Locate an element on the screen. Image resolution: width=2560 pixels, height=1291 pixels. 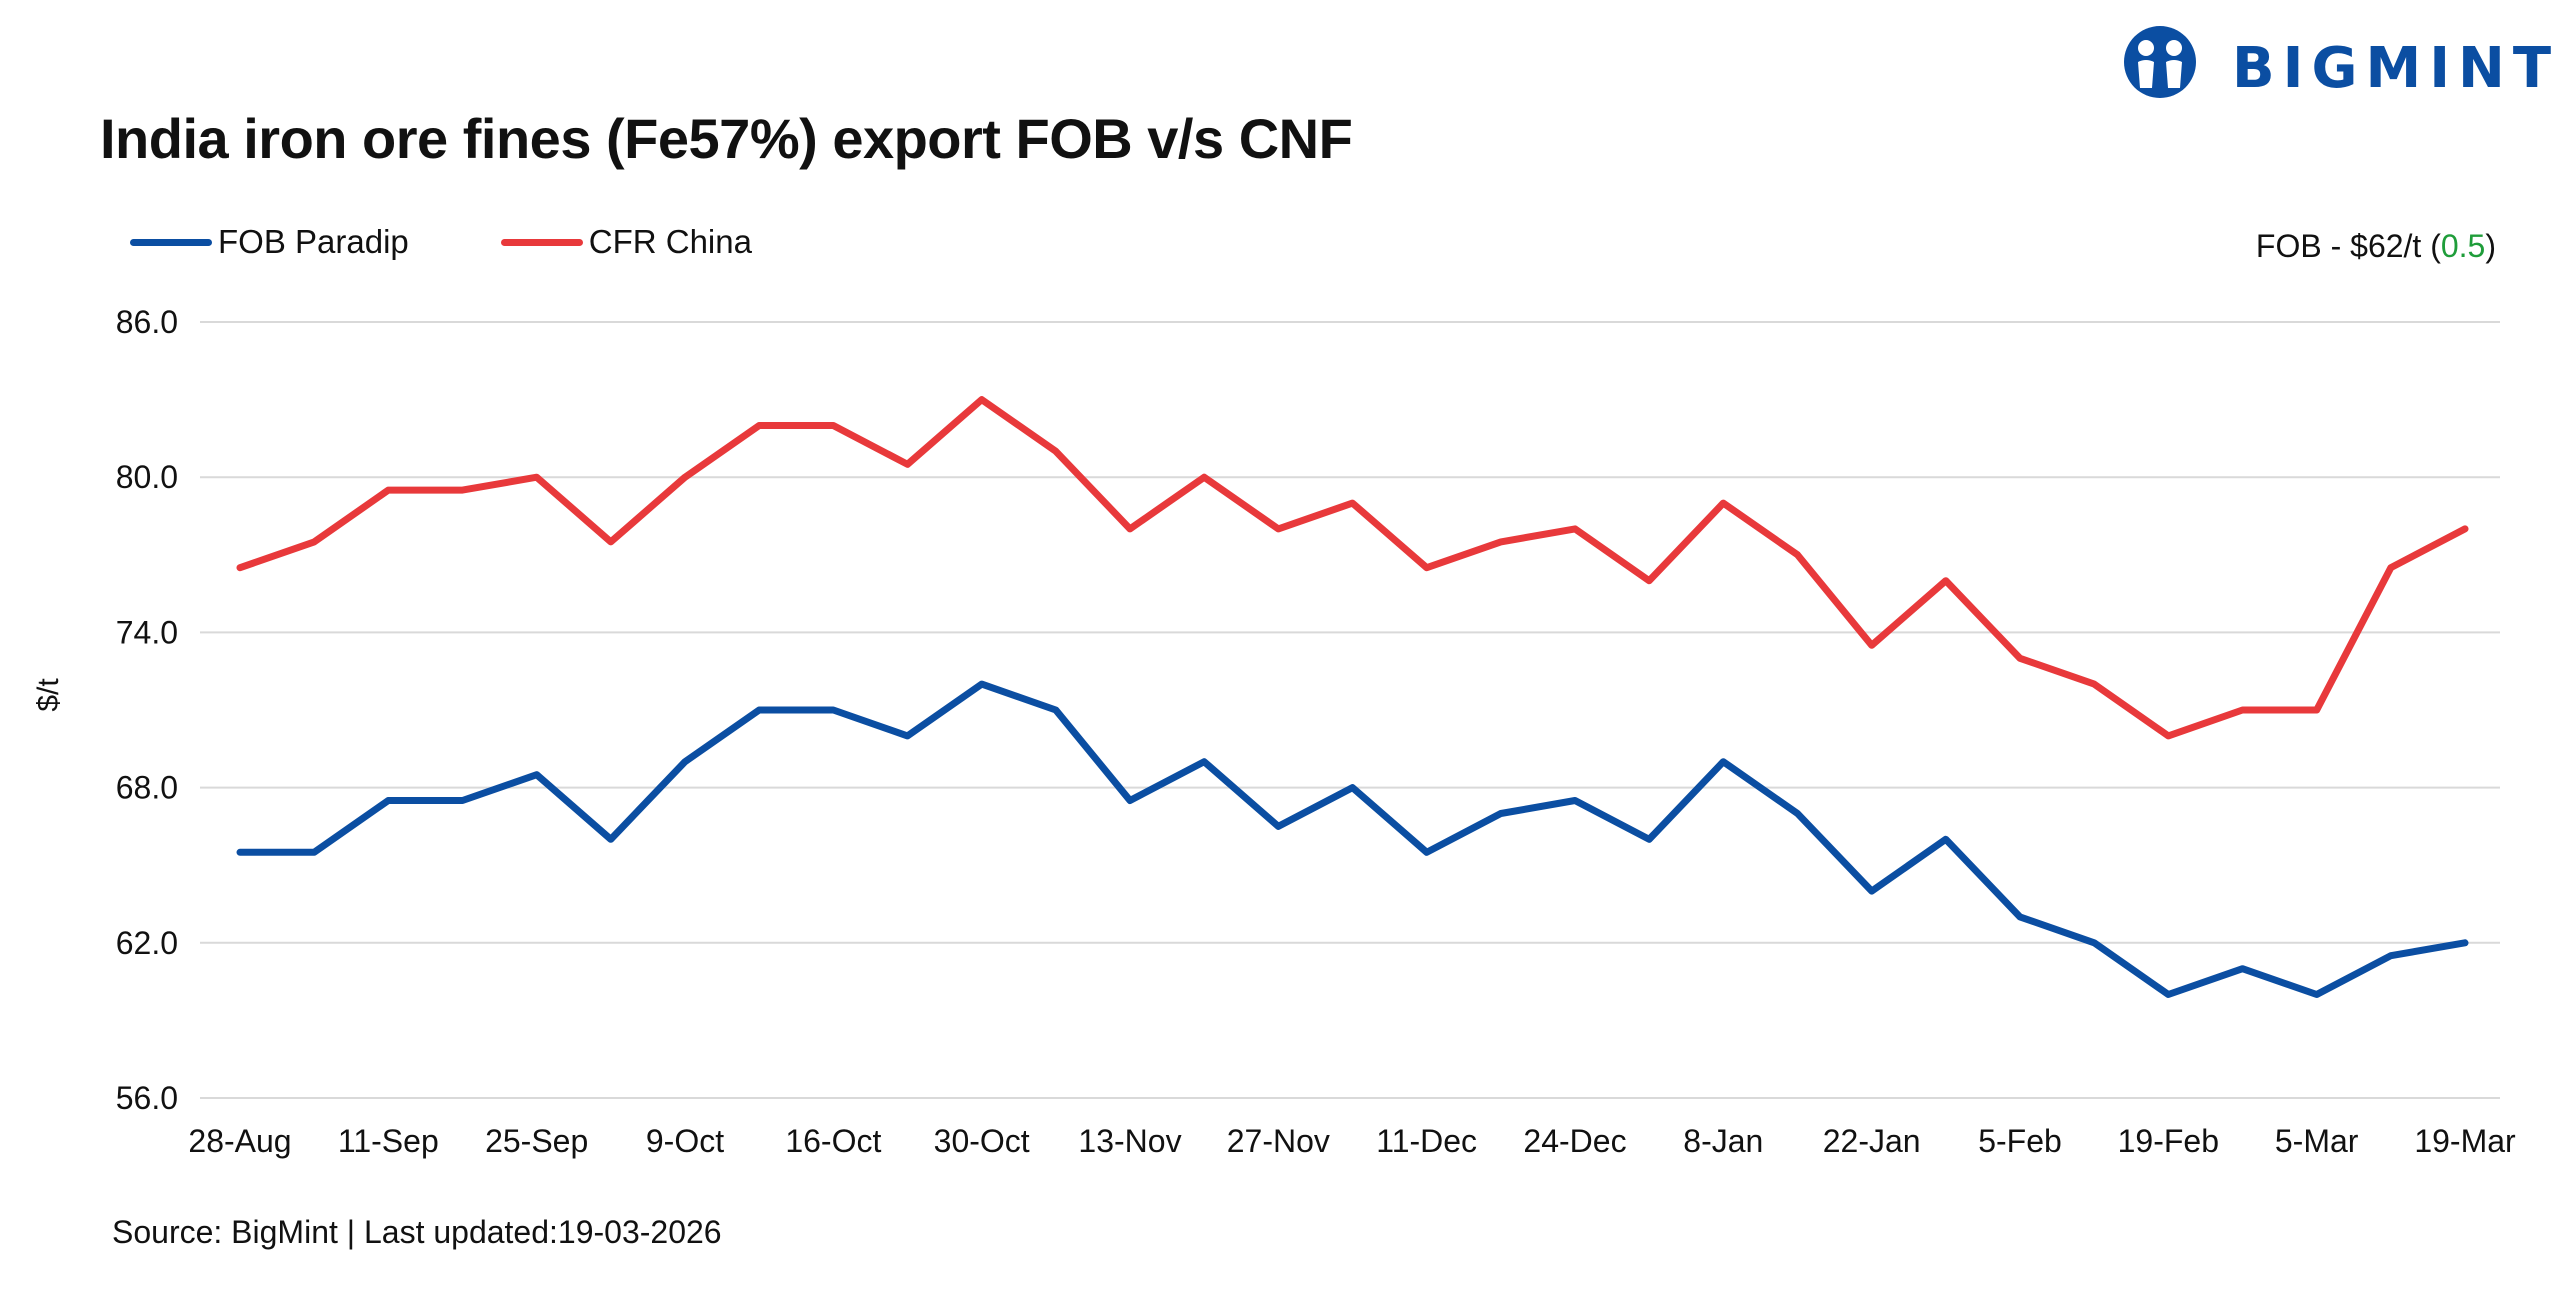
price-annotation: FOB - $62/t (0.5) is located at coordinates (2376, 246).